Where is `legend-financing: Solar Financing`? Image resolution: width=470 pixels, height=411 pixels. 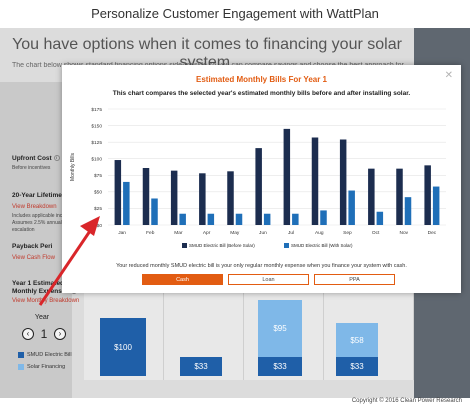
legend-financing: Solar Financing is located at coordinates (41, 367).